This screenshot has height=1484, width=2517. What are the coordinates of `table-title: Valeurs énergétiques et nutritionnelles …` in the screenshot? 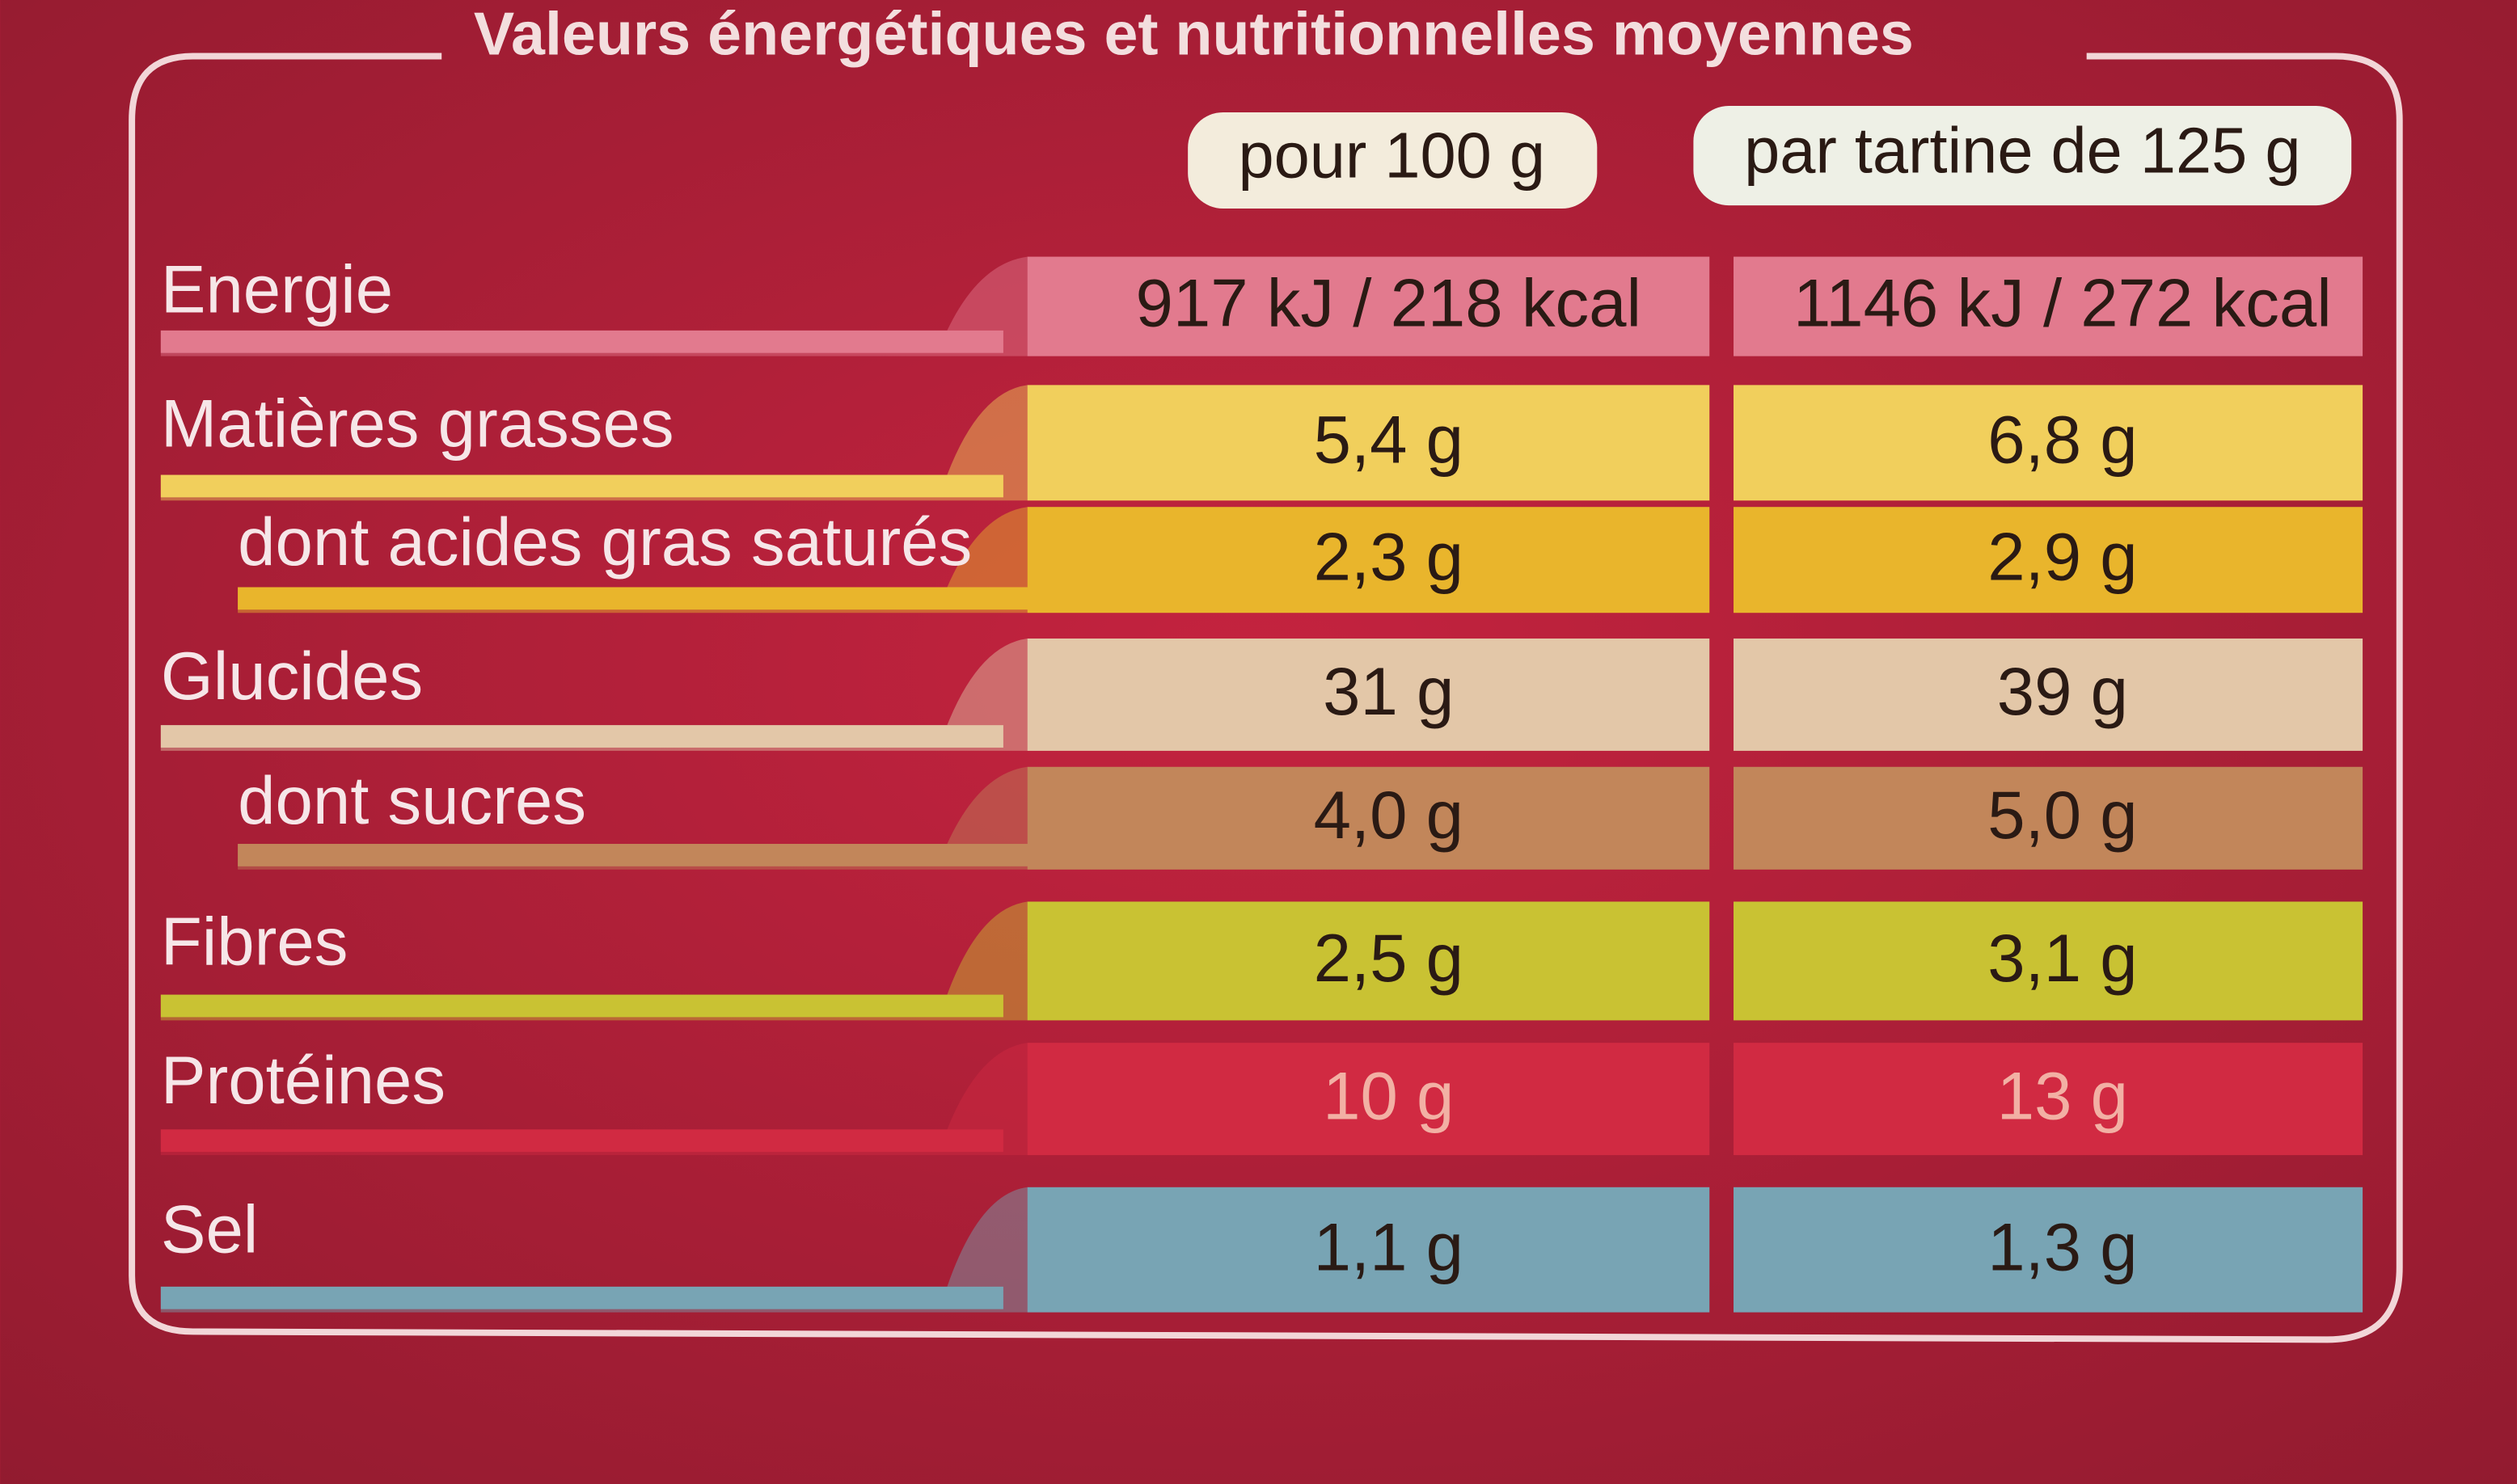 It's located at (1194, 34).